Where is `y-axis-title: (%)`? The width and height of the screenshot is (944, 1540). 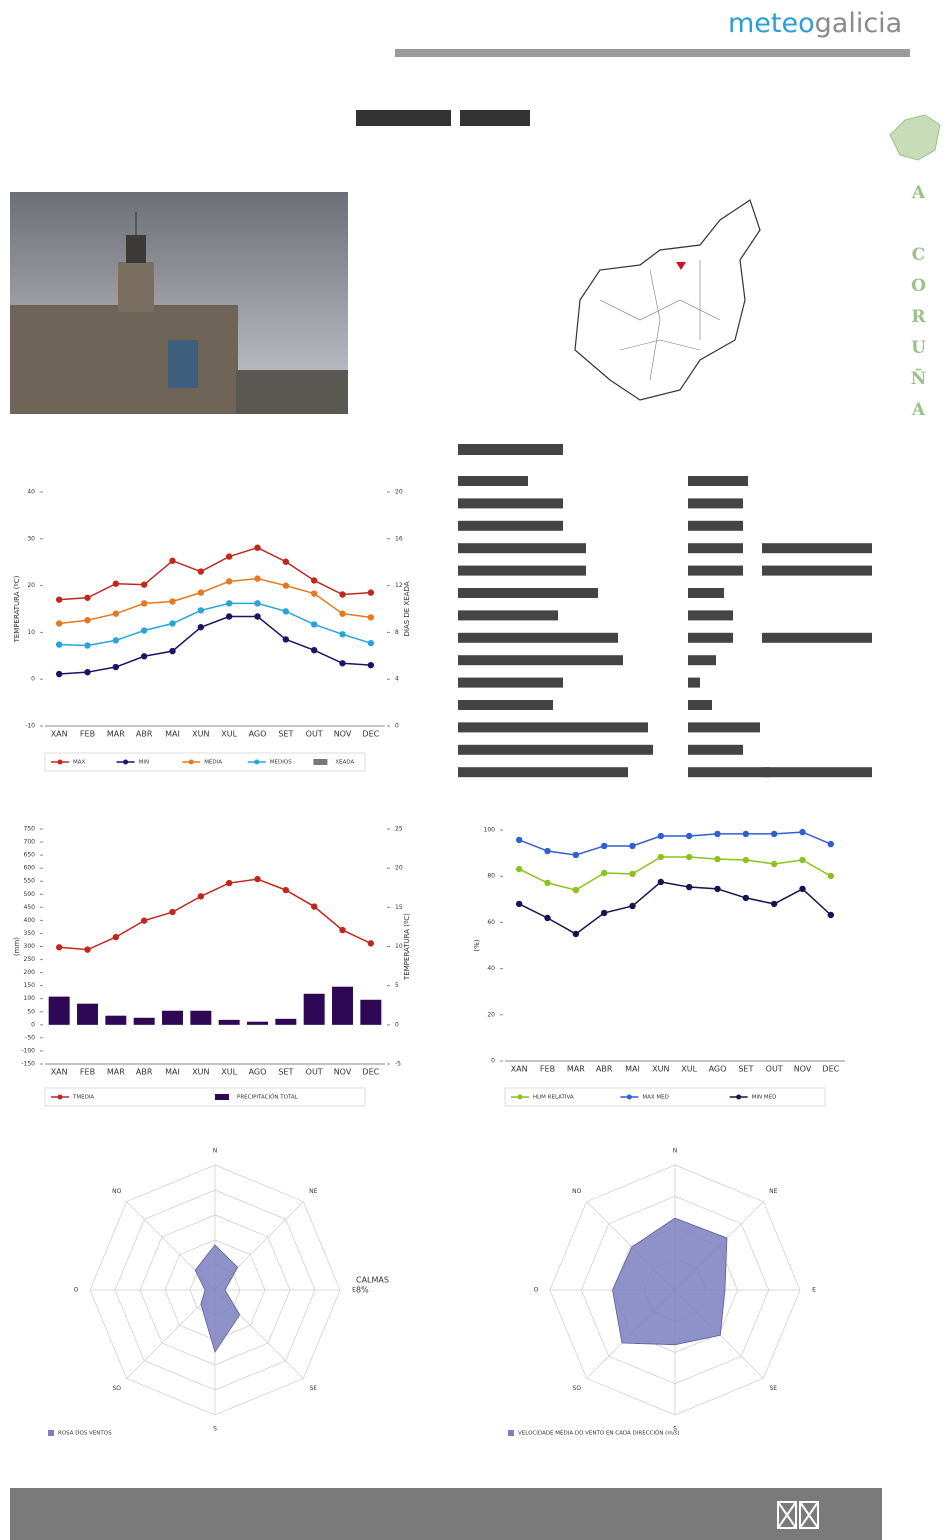
y-axis-title: (%) is located at coordinates (477, 945).